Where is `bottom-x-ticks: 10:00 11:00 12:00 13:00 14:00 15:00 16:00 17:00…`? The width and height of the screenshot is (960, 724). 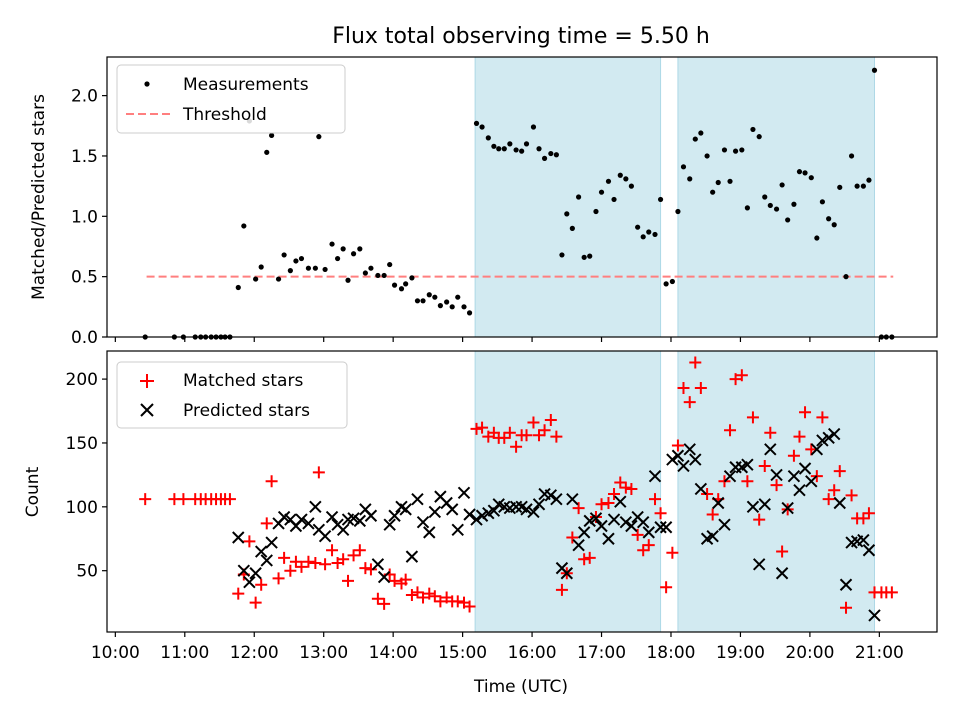 bottom-x-ticks: 10:00 11:00 12:00 13:00 14:00 15:00 16:00 17:00… is located at coordinates (497, 647).